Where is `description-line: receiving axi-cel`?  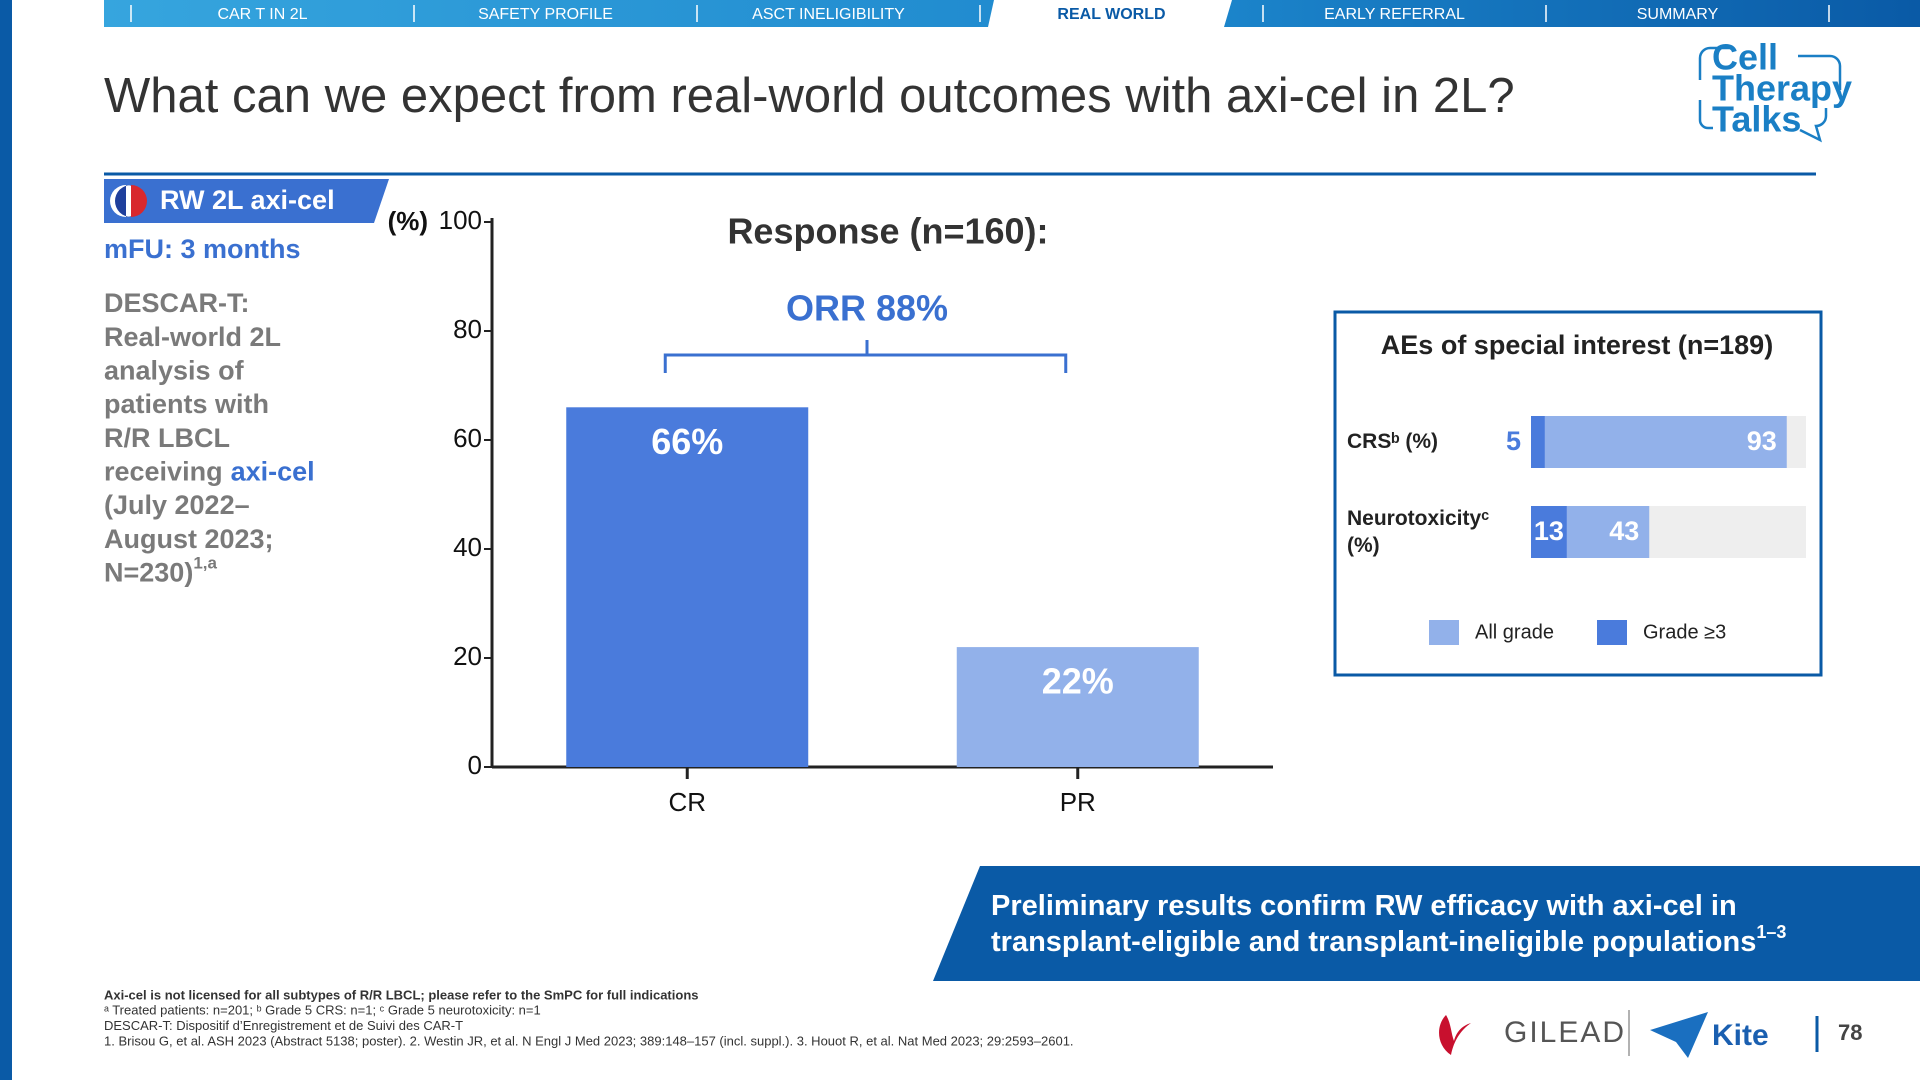
description-line: receiving axi-cel is located at coordinates (209, 472).